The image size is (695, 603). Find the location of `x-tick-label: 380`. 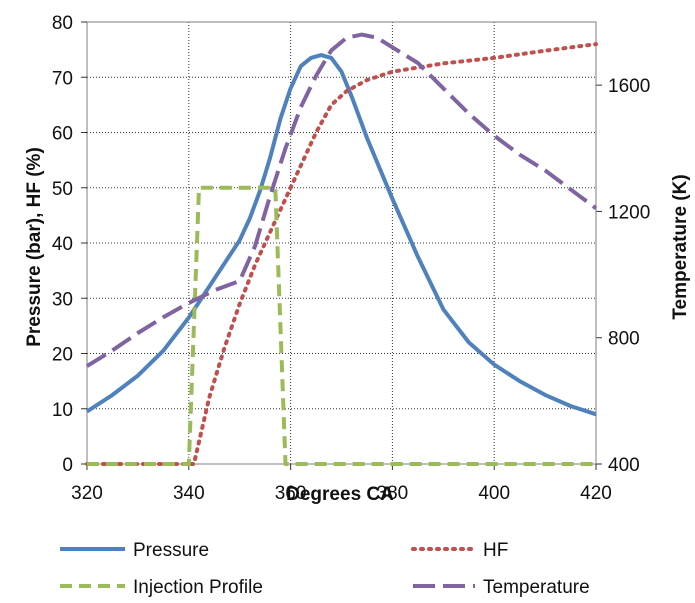

x-tick-label: 380 is located at coordinates (393, 493).